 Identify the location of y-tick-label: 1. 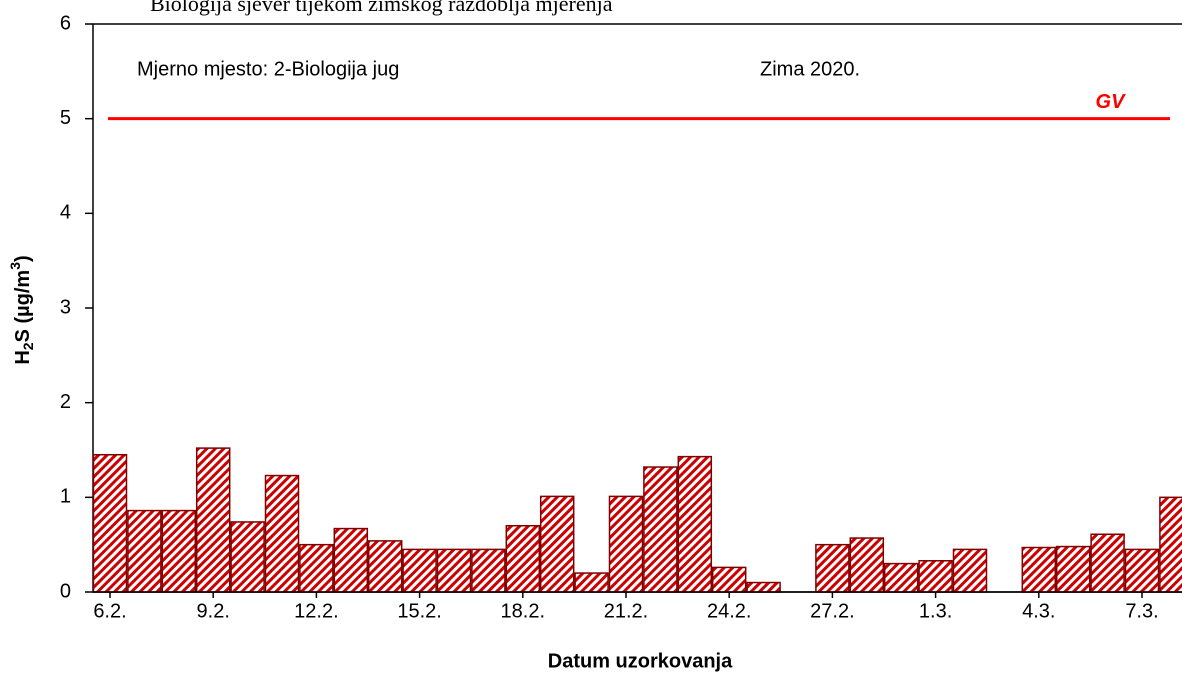
(65, 497).